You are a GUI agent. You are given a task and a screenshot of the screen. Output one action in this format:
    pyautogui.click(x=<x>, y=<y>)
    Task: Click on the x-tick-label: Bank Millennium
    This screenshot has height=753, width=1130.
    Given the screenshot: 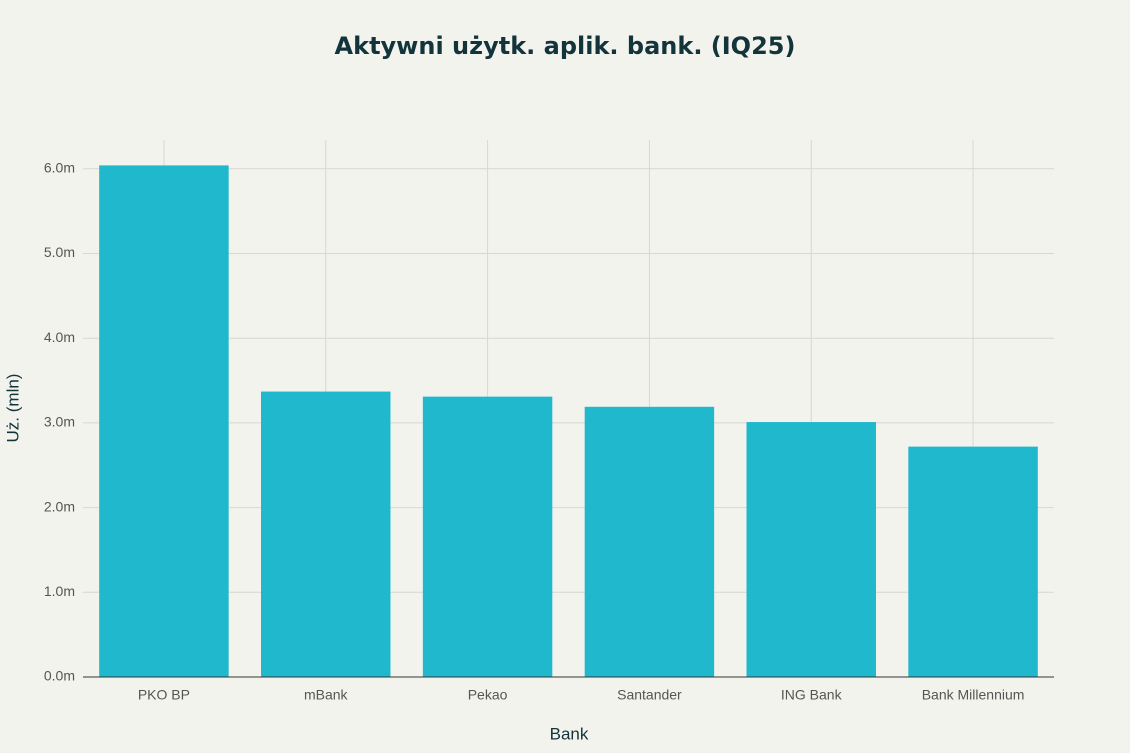 What is the action you would take?
    pyautogui.click(x=973, y=695)
    